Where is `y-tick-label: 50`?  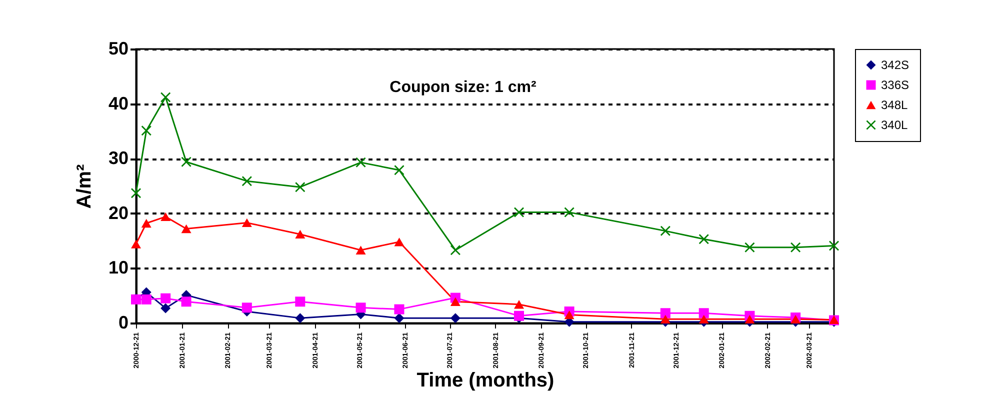
y-tick-label: 50 is located at coordinates (118, 48).